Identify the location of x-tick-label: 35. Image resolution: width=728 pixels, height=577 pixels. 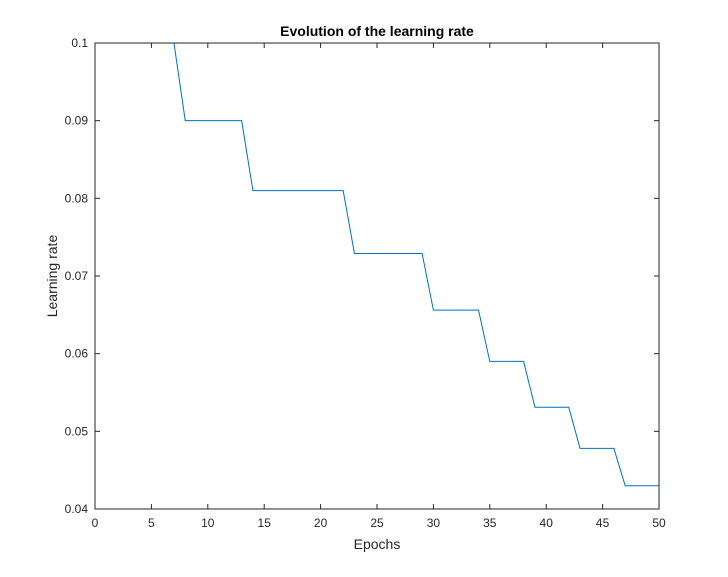
(490, 523).